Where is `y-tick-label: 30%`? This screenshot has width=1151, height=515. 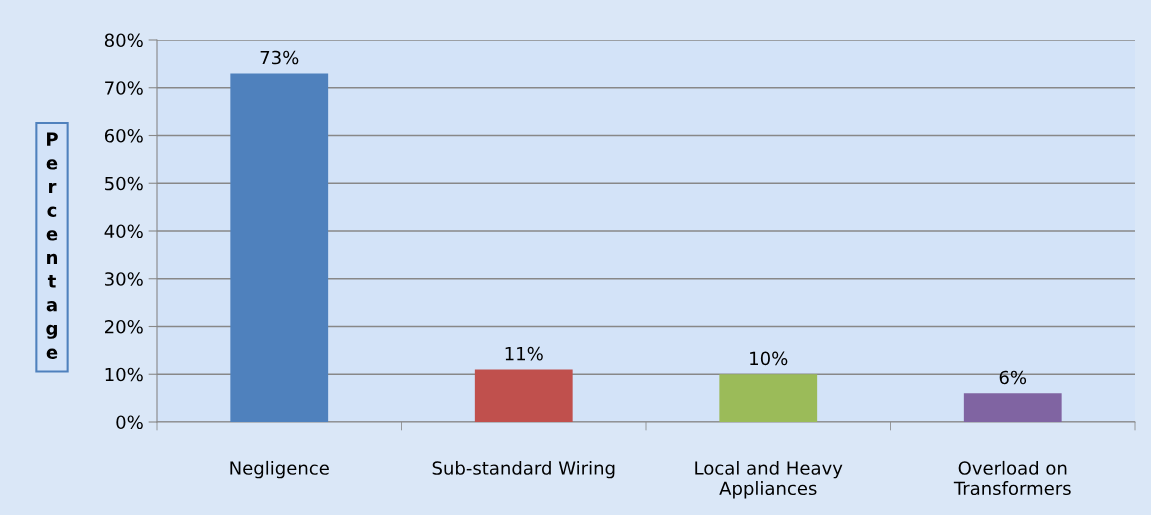 y-tick-label: 30% is located at coordinates (124, 279).